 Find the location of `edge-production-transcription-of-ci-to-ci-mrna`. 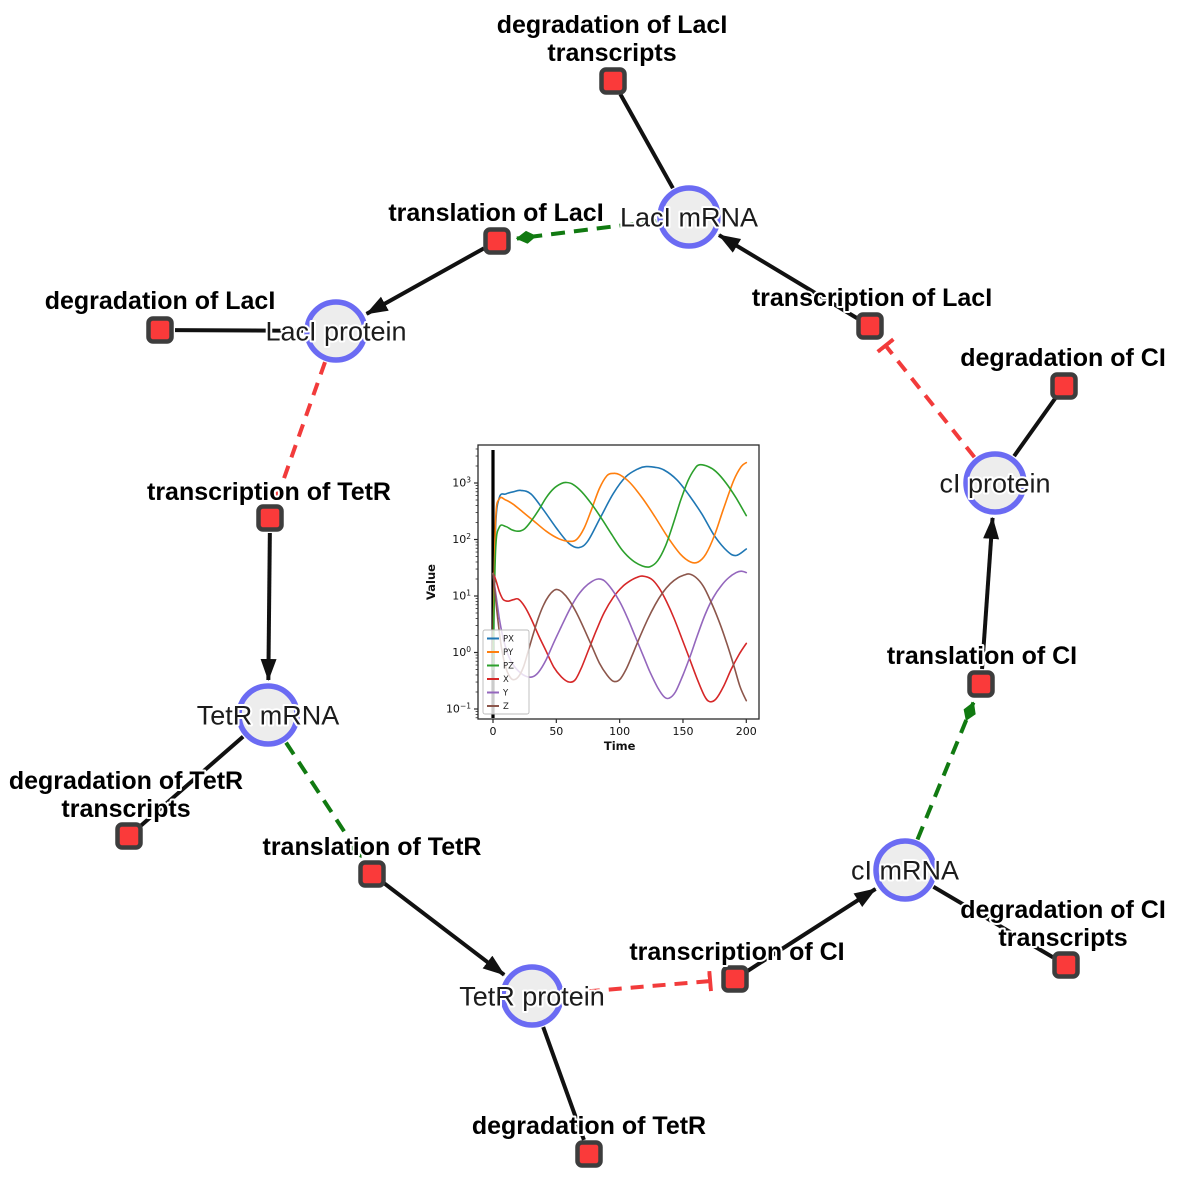

edge-production-transcription-of-ci-to-ci-mrna is located at coordinates (811, 930).